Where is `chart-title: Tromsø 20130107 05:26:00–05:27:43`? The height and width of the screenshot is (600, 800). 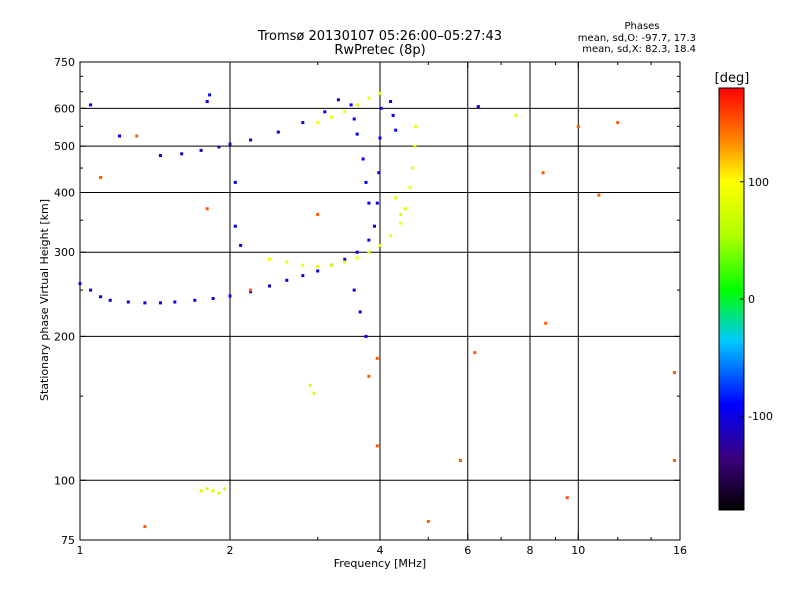 chart-title: Tromsø 20130107 05:26:00–05:27:43 is located at coordinates (379, 36).